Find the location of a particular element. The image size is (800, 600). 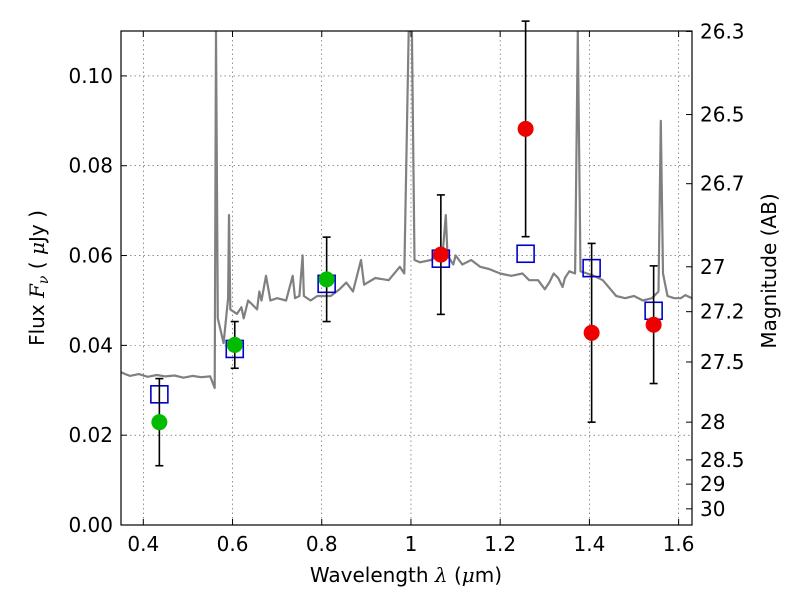

x-tick-label: 0.4 is located at coordinates (143, 544).